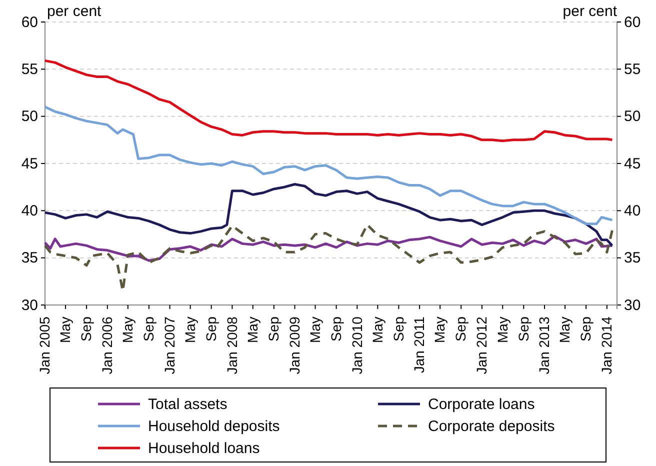  Describe the element at coordinates (29, 69) in the screenshot. I see `y-tick-label: 55` at that location.